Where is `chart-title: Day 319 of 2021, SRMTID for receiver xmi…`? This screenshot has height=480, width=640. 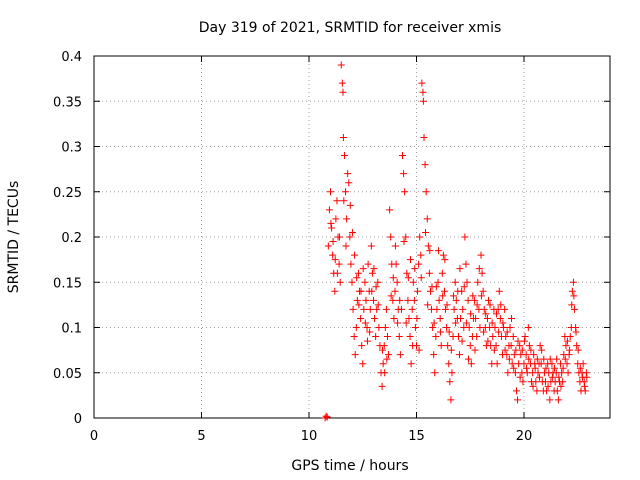
chart-title: Day 319 of 2021, SRMTID for receiver xmi… is located at coordinates (350, 28).